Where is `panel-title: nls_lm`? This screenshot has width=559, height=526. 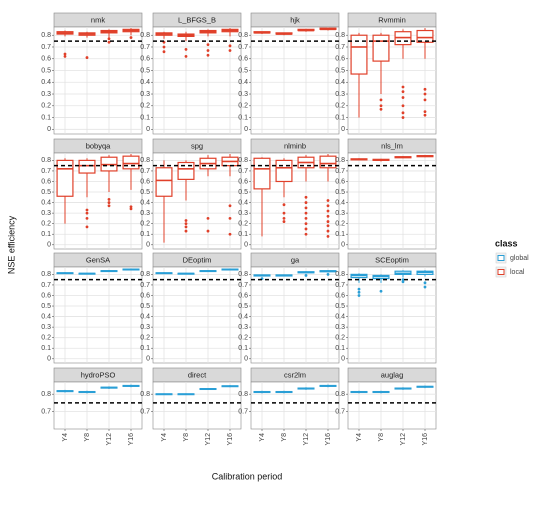
panel-title: nls_lm is located at coordinates (392, 145).